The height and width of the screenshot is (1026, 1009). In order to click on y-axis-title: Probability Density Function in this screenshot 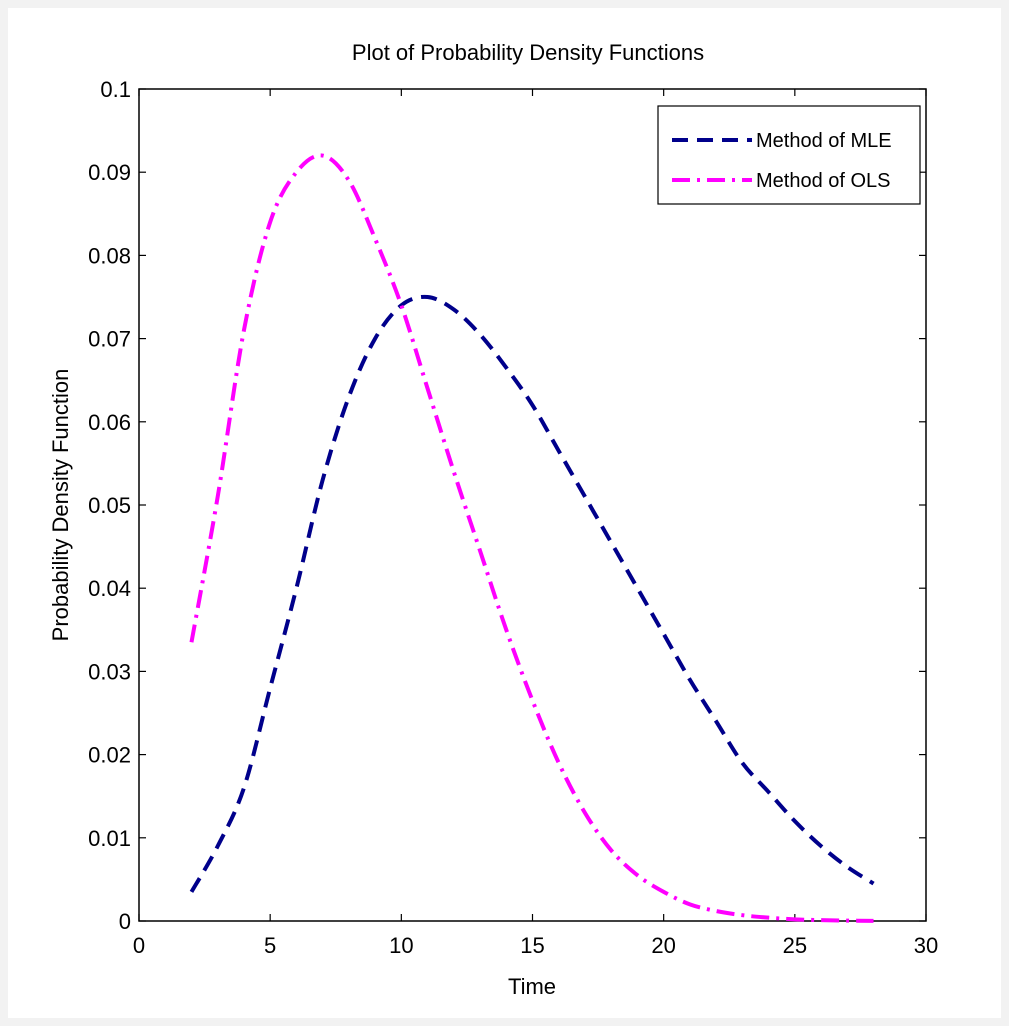, I will do `click(60, 505)`.